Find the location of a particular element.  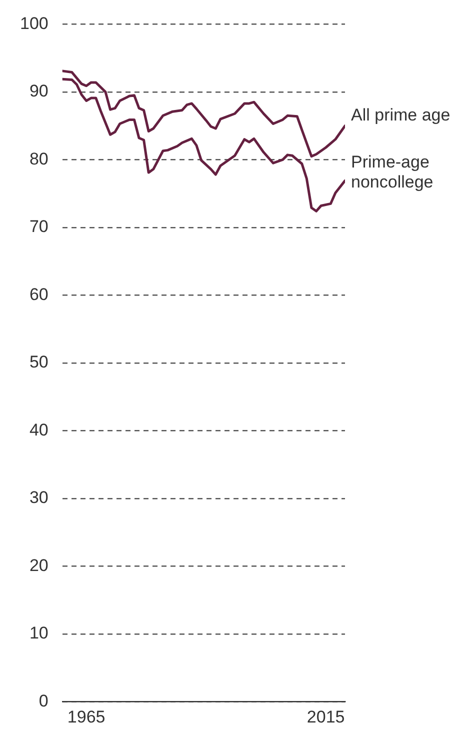

y-tick-label: 80 is located at coordinates (38, 158).